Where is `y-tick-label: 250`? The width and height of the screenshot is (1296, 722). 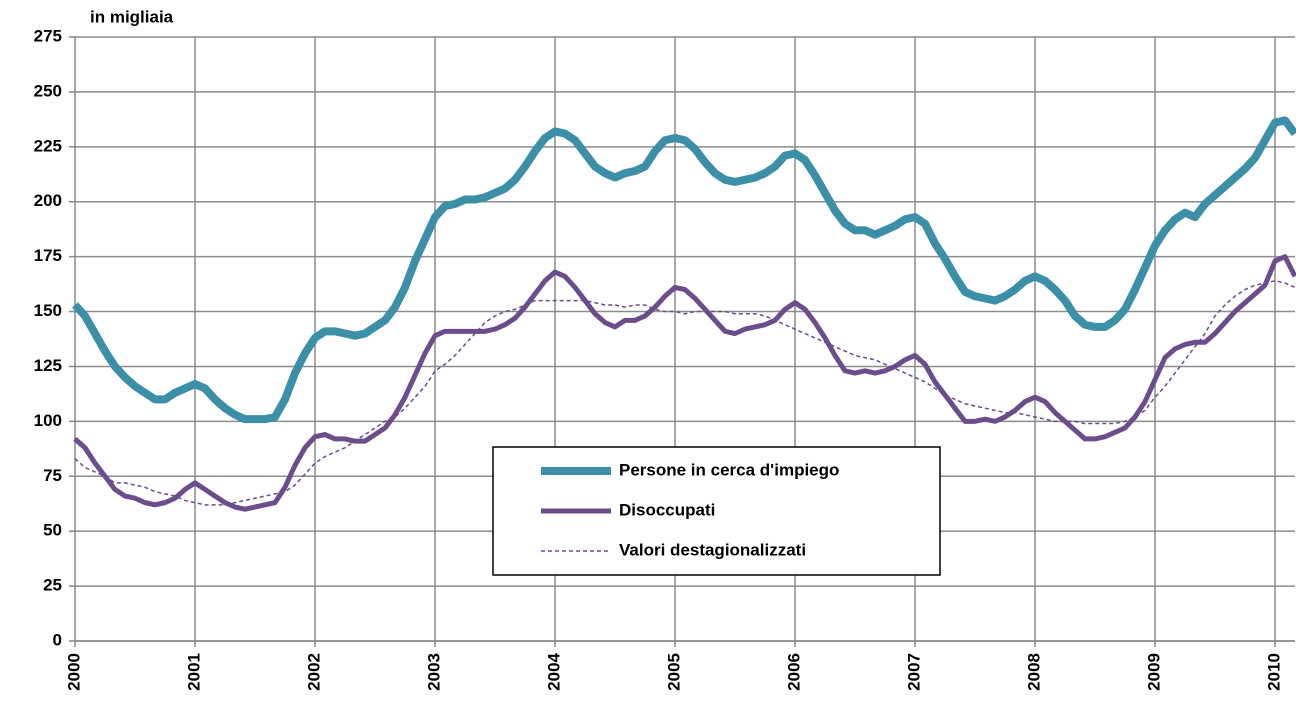
y-tick-label: 250 is located at coordinates (48, 90).